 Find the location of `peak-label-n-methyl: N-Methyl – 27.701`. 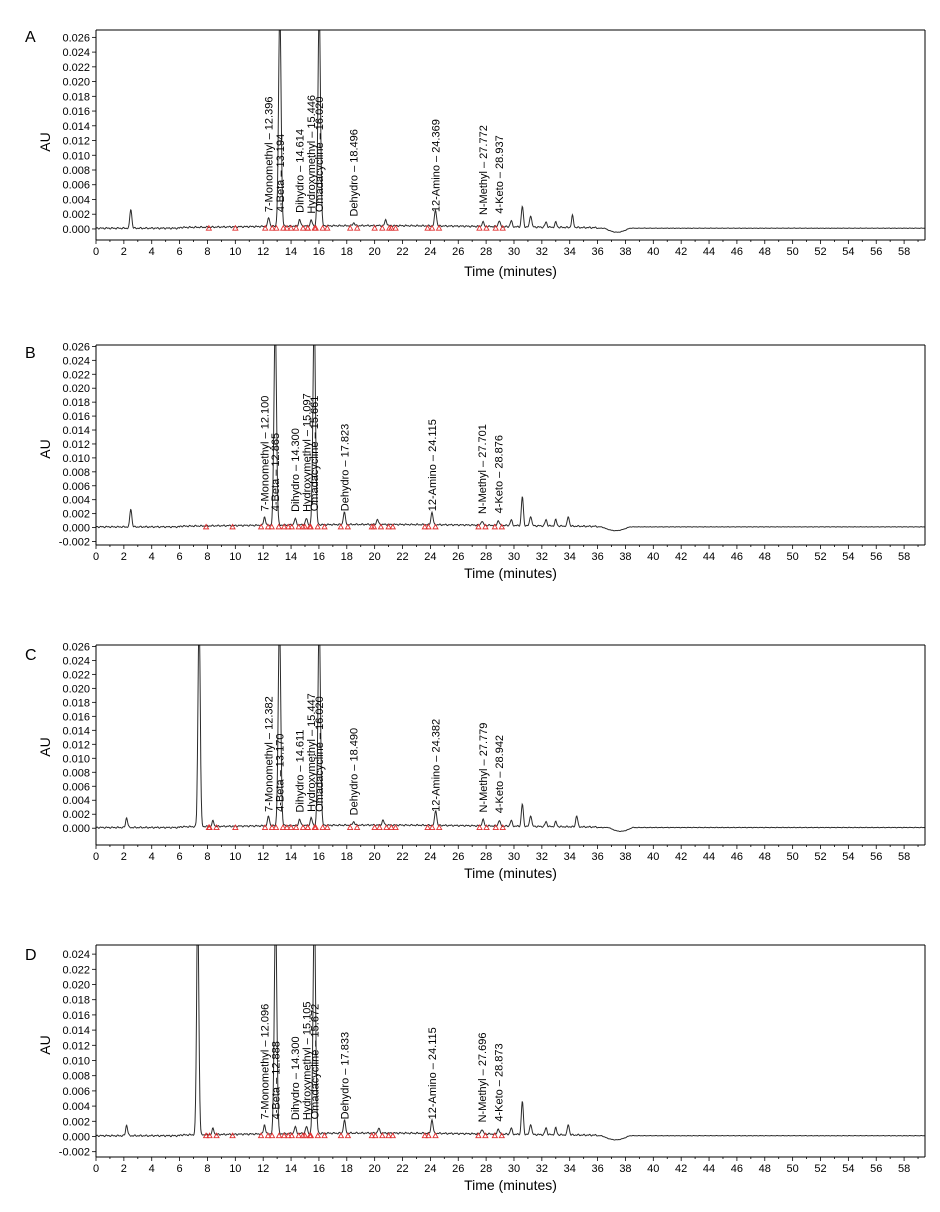

peak-label-n-methyl: N-Methyl – 27.701 is located at coordinates (483, 469).